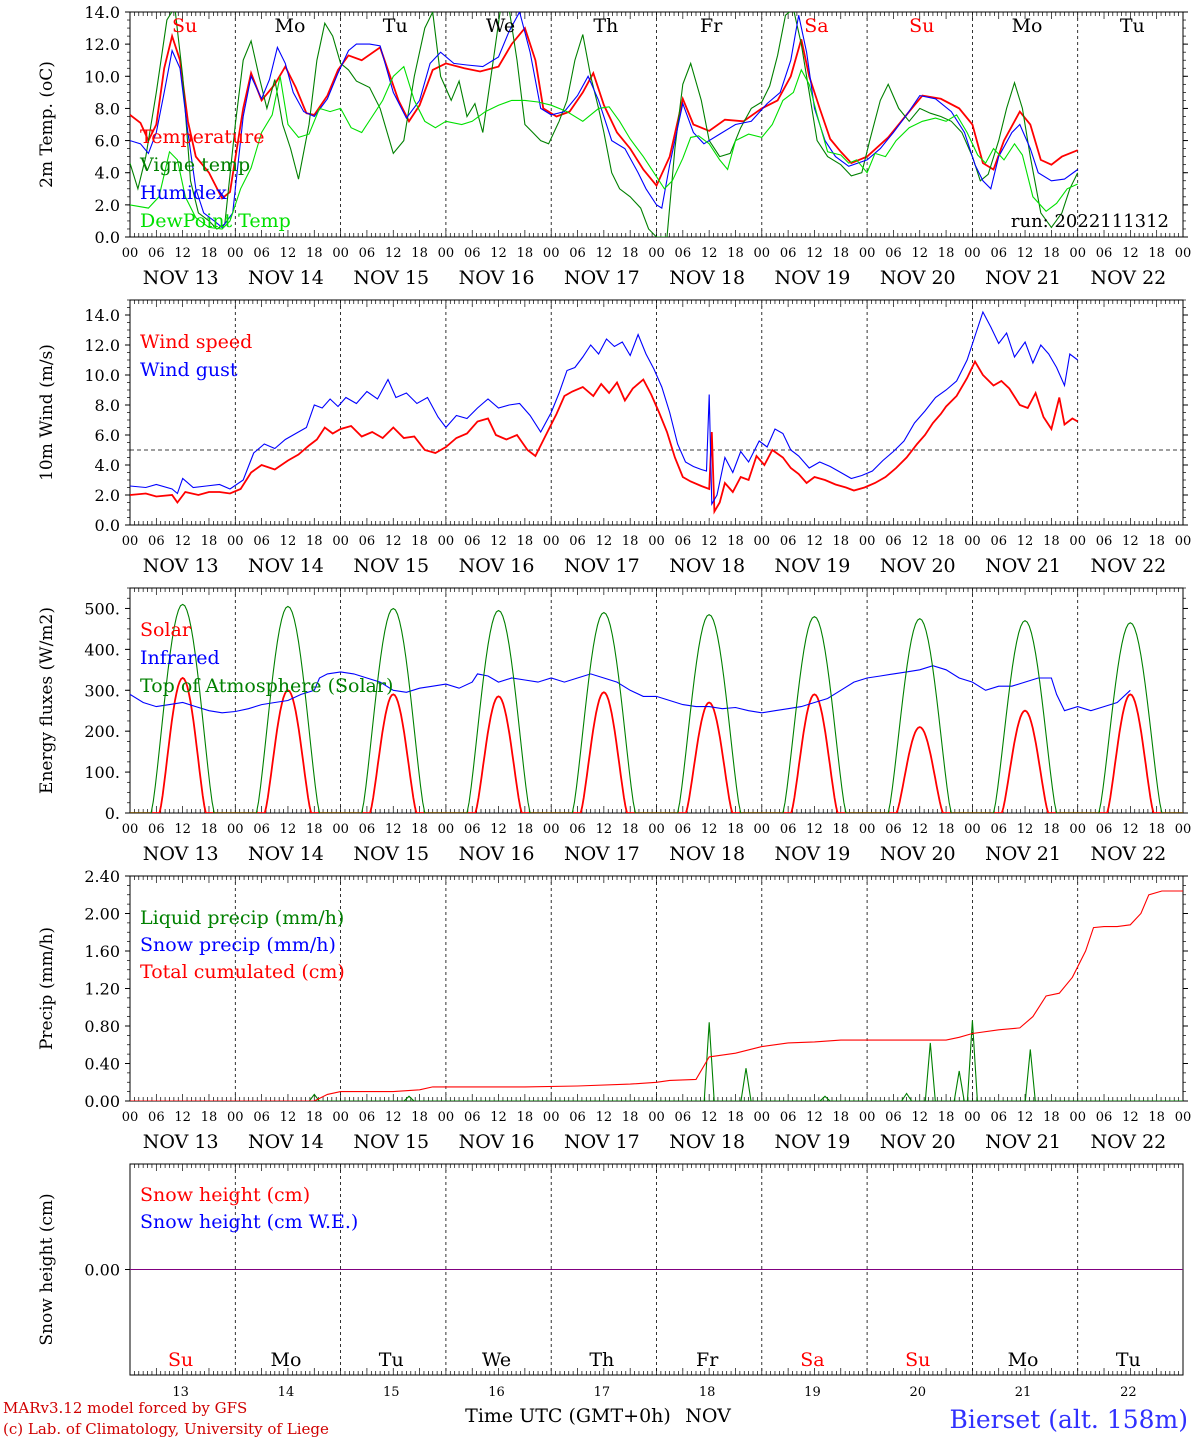  I want to click on y-tick-label: 6.0, so click(107, 141).